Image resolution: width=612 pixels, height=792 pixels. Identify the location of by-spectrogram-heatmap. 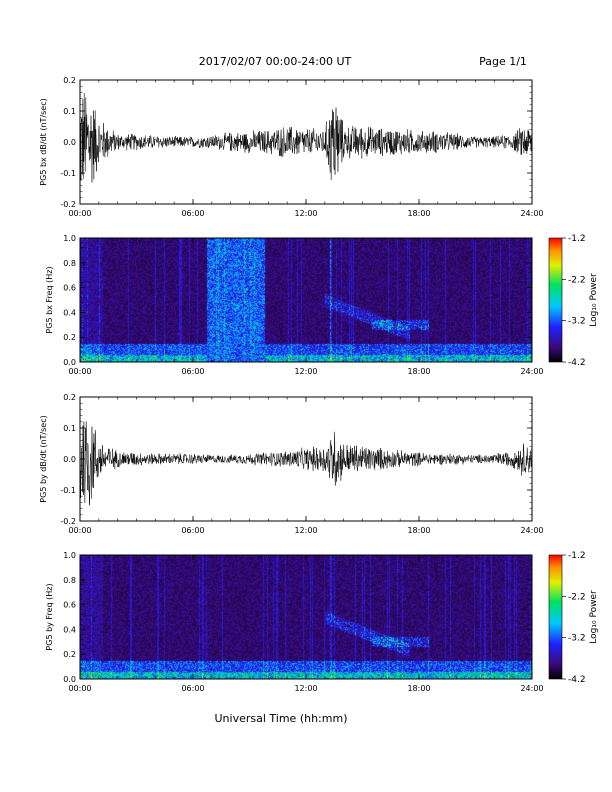
(306, 617).